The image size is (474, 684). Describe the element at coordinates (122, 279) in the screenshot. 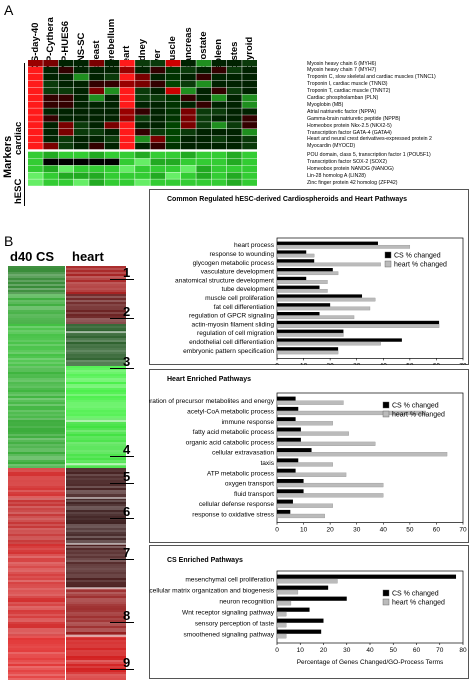

I see `cluster-underline` at that location.